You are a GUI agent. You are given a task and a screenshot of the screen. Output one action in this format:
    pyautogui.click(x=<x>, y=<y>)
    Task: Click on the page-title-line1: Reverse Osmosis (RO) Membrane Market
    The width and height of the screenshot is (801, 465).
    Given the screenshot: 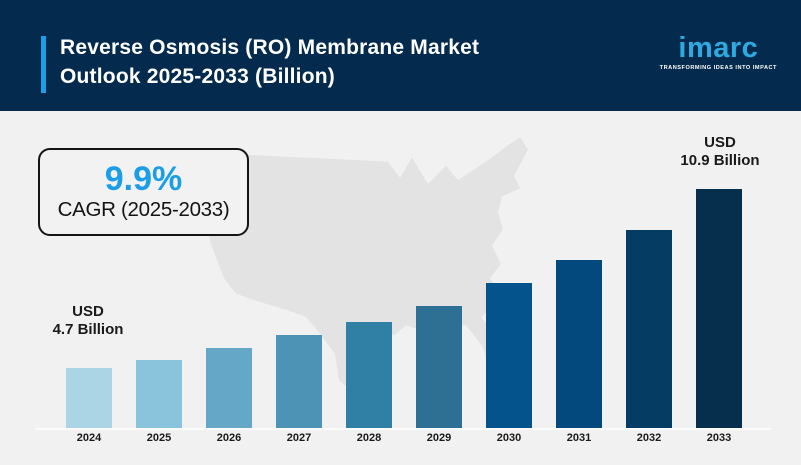 What is the action you would take?
    pyautogui.click(x=270, y=47)
    